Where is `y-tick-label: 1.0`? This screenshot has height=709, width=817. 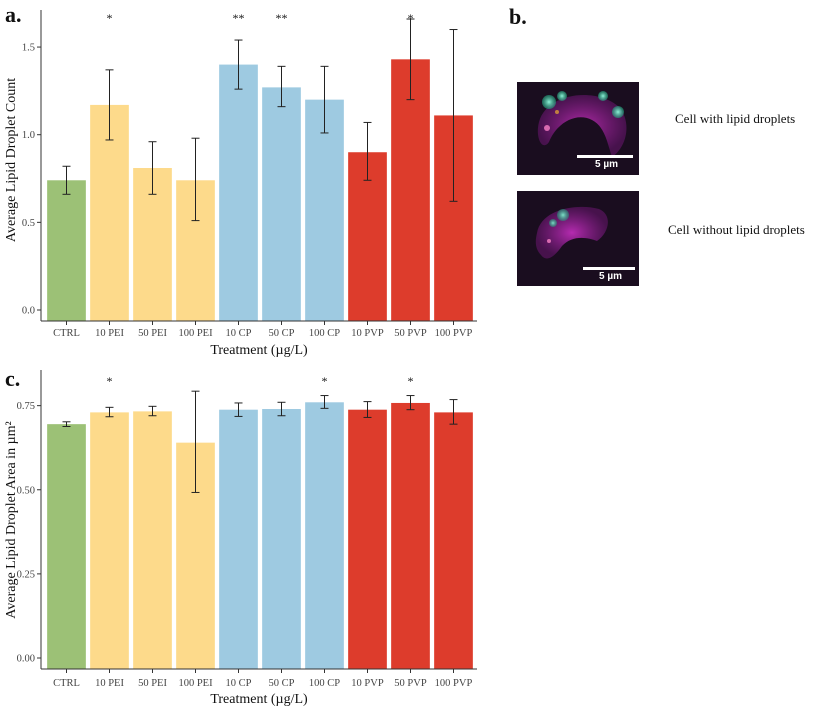
y-tick-label: 1.0 is located at coordinates (28, 135).